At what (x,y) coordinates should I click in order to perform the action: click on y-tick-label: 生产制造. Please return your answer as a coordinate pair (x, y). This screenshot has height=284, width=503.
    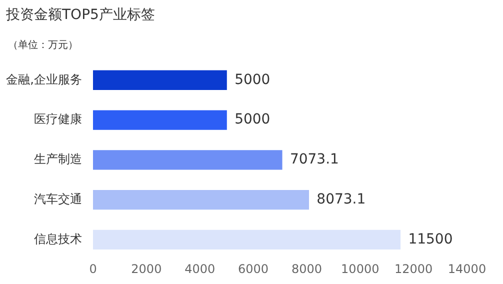
    Looking at the image, I should click on (58, 159).